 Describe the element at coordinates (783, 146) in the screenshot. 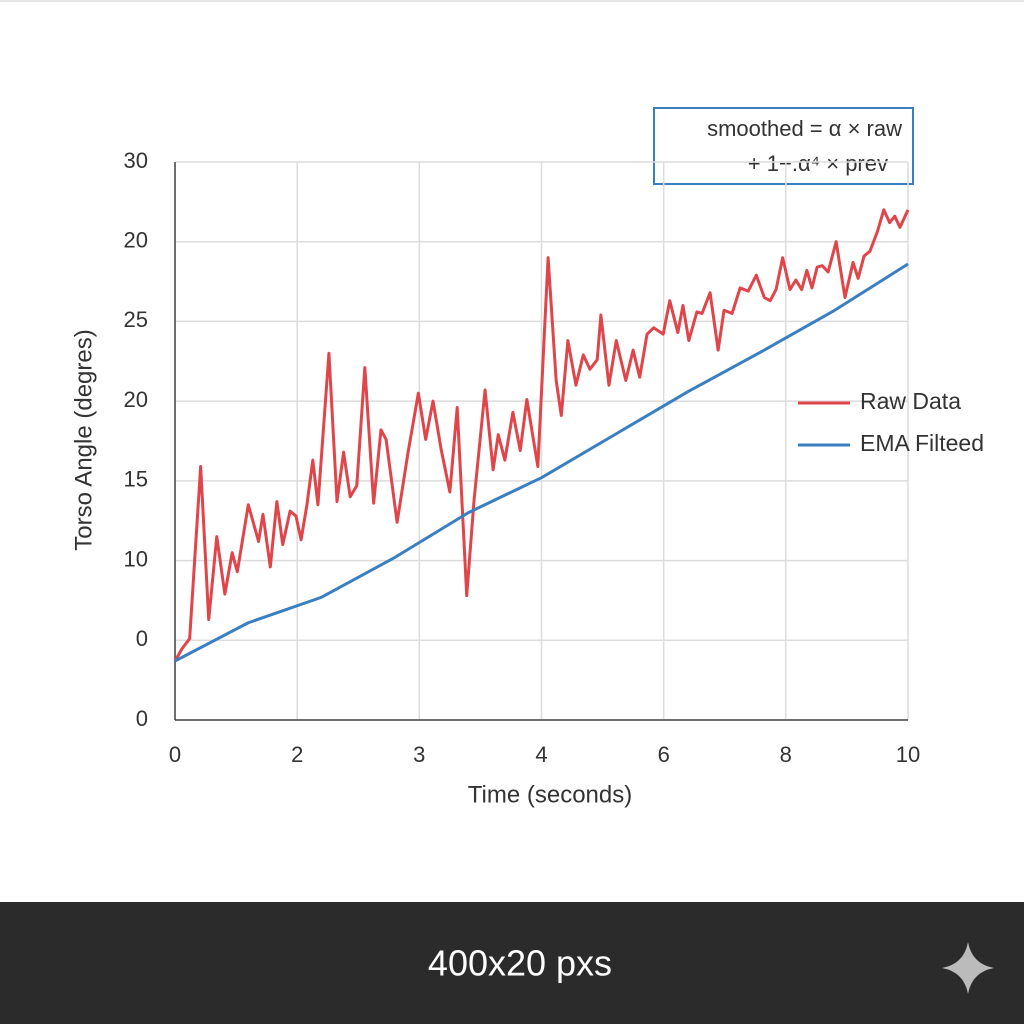

I see `annotation-box` at that location.